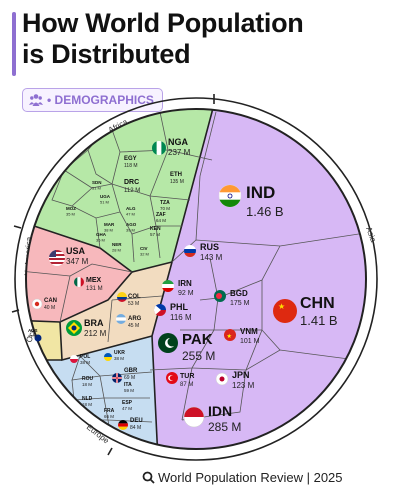 This screenshot has width=400, height=500. What do you see at coordinates (109, 411) in the screenshot?
I see `country-code-fra: FRA` at bounding box center [109, 411].